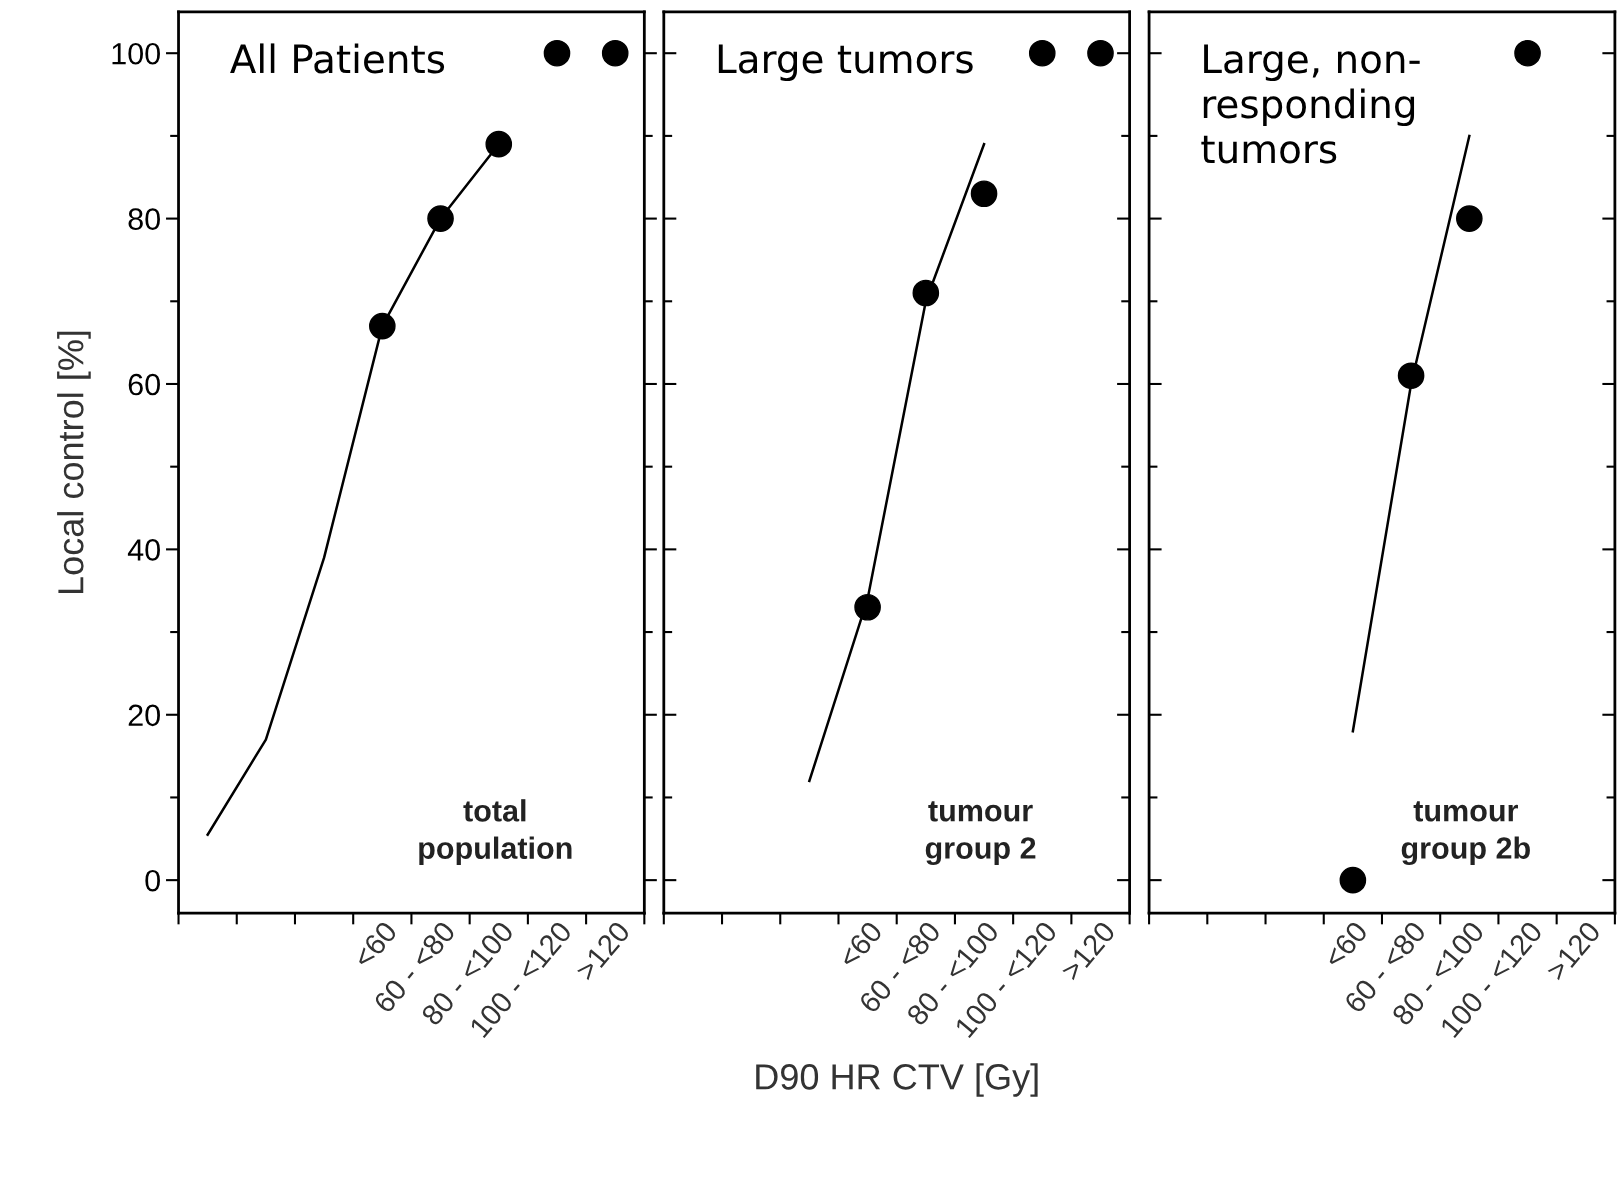 This screenshot has width=1623, height=1186. Describe the element at coordinates (845, 63) in the screenshot. I see `annotation: Large tumors` at that location.